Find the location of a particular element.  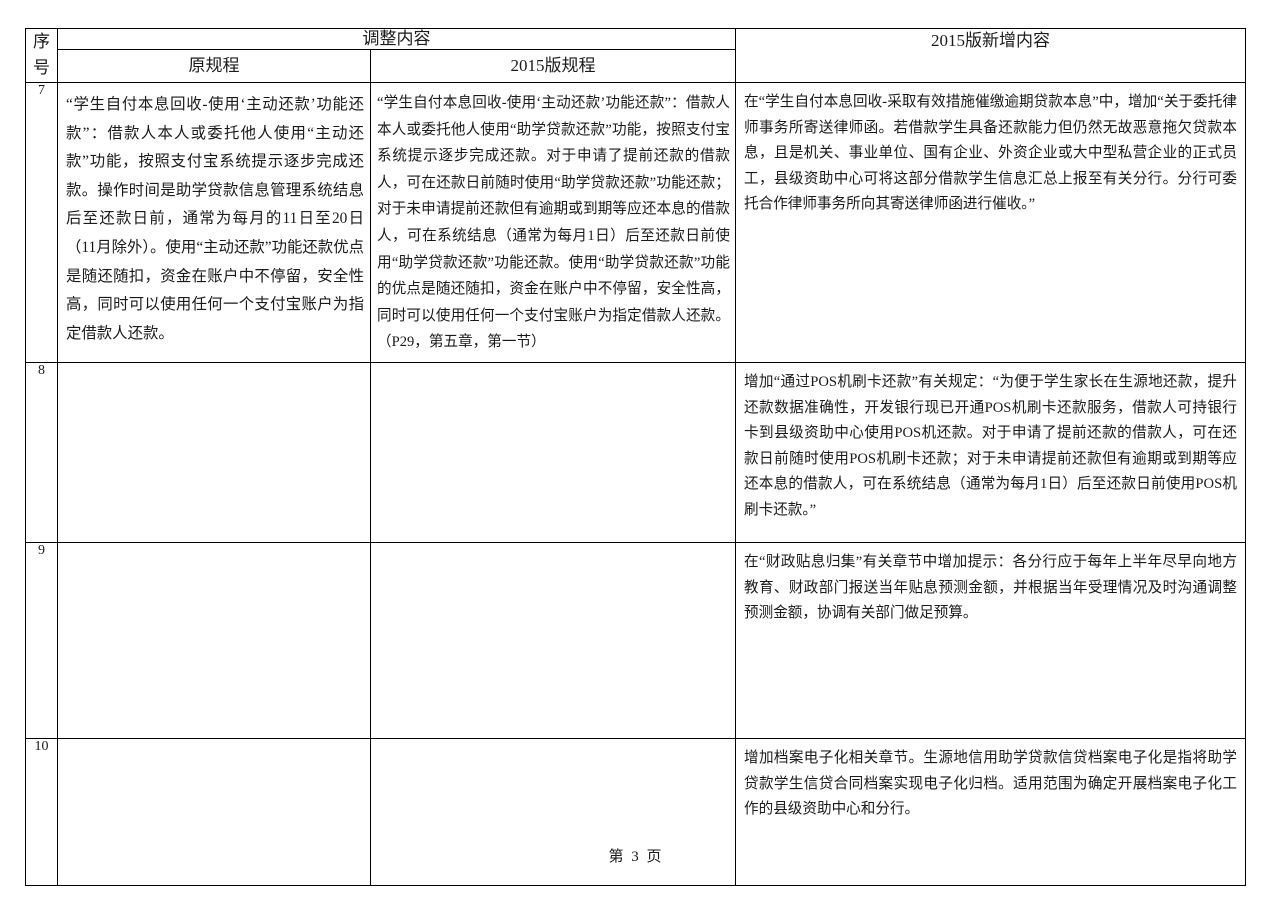

table-header-row-top: 序 号 调整内容 2015版新增内容 is located at coordinates (635, 55).